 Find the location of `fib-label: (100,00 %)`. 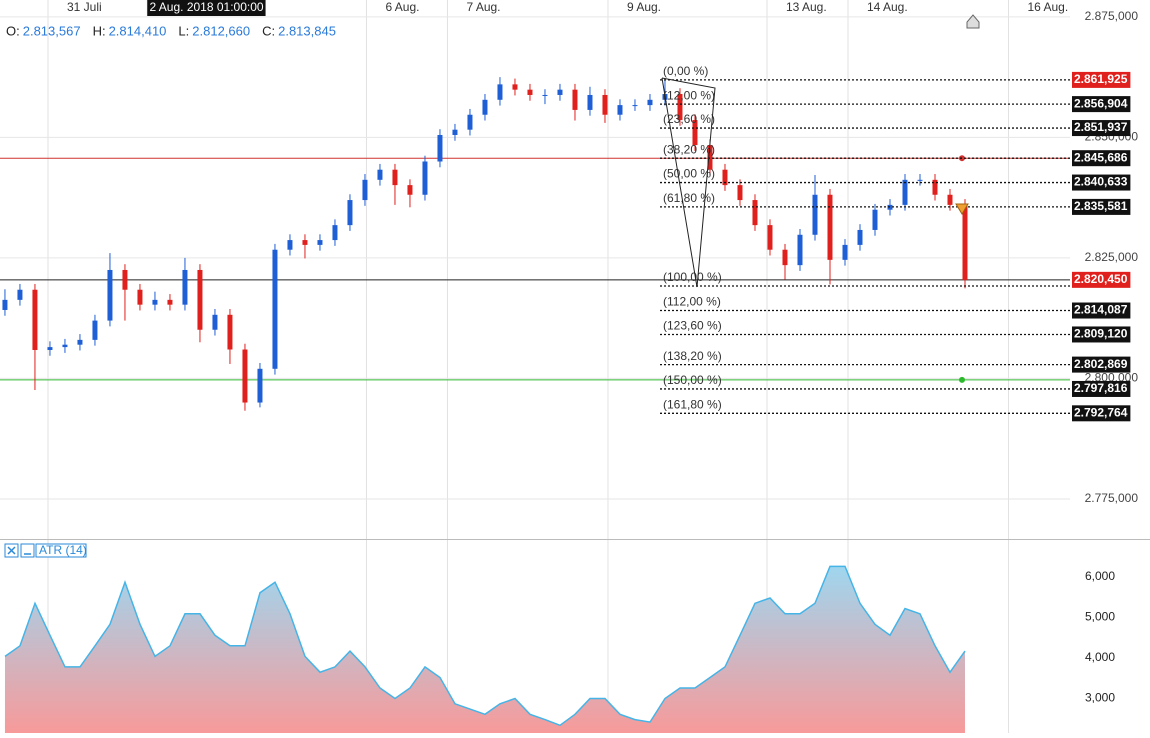

fib-label: (100,00 %) is located at coordinates (692, 277).